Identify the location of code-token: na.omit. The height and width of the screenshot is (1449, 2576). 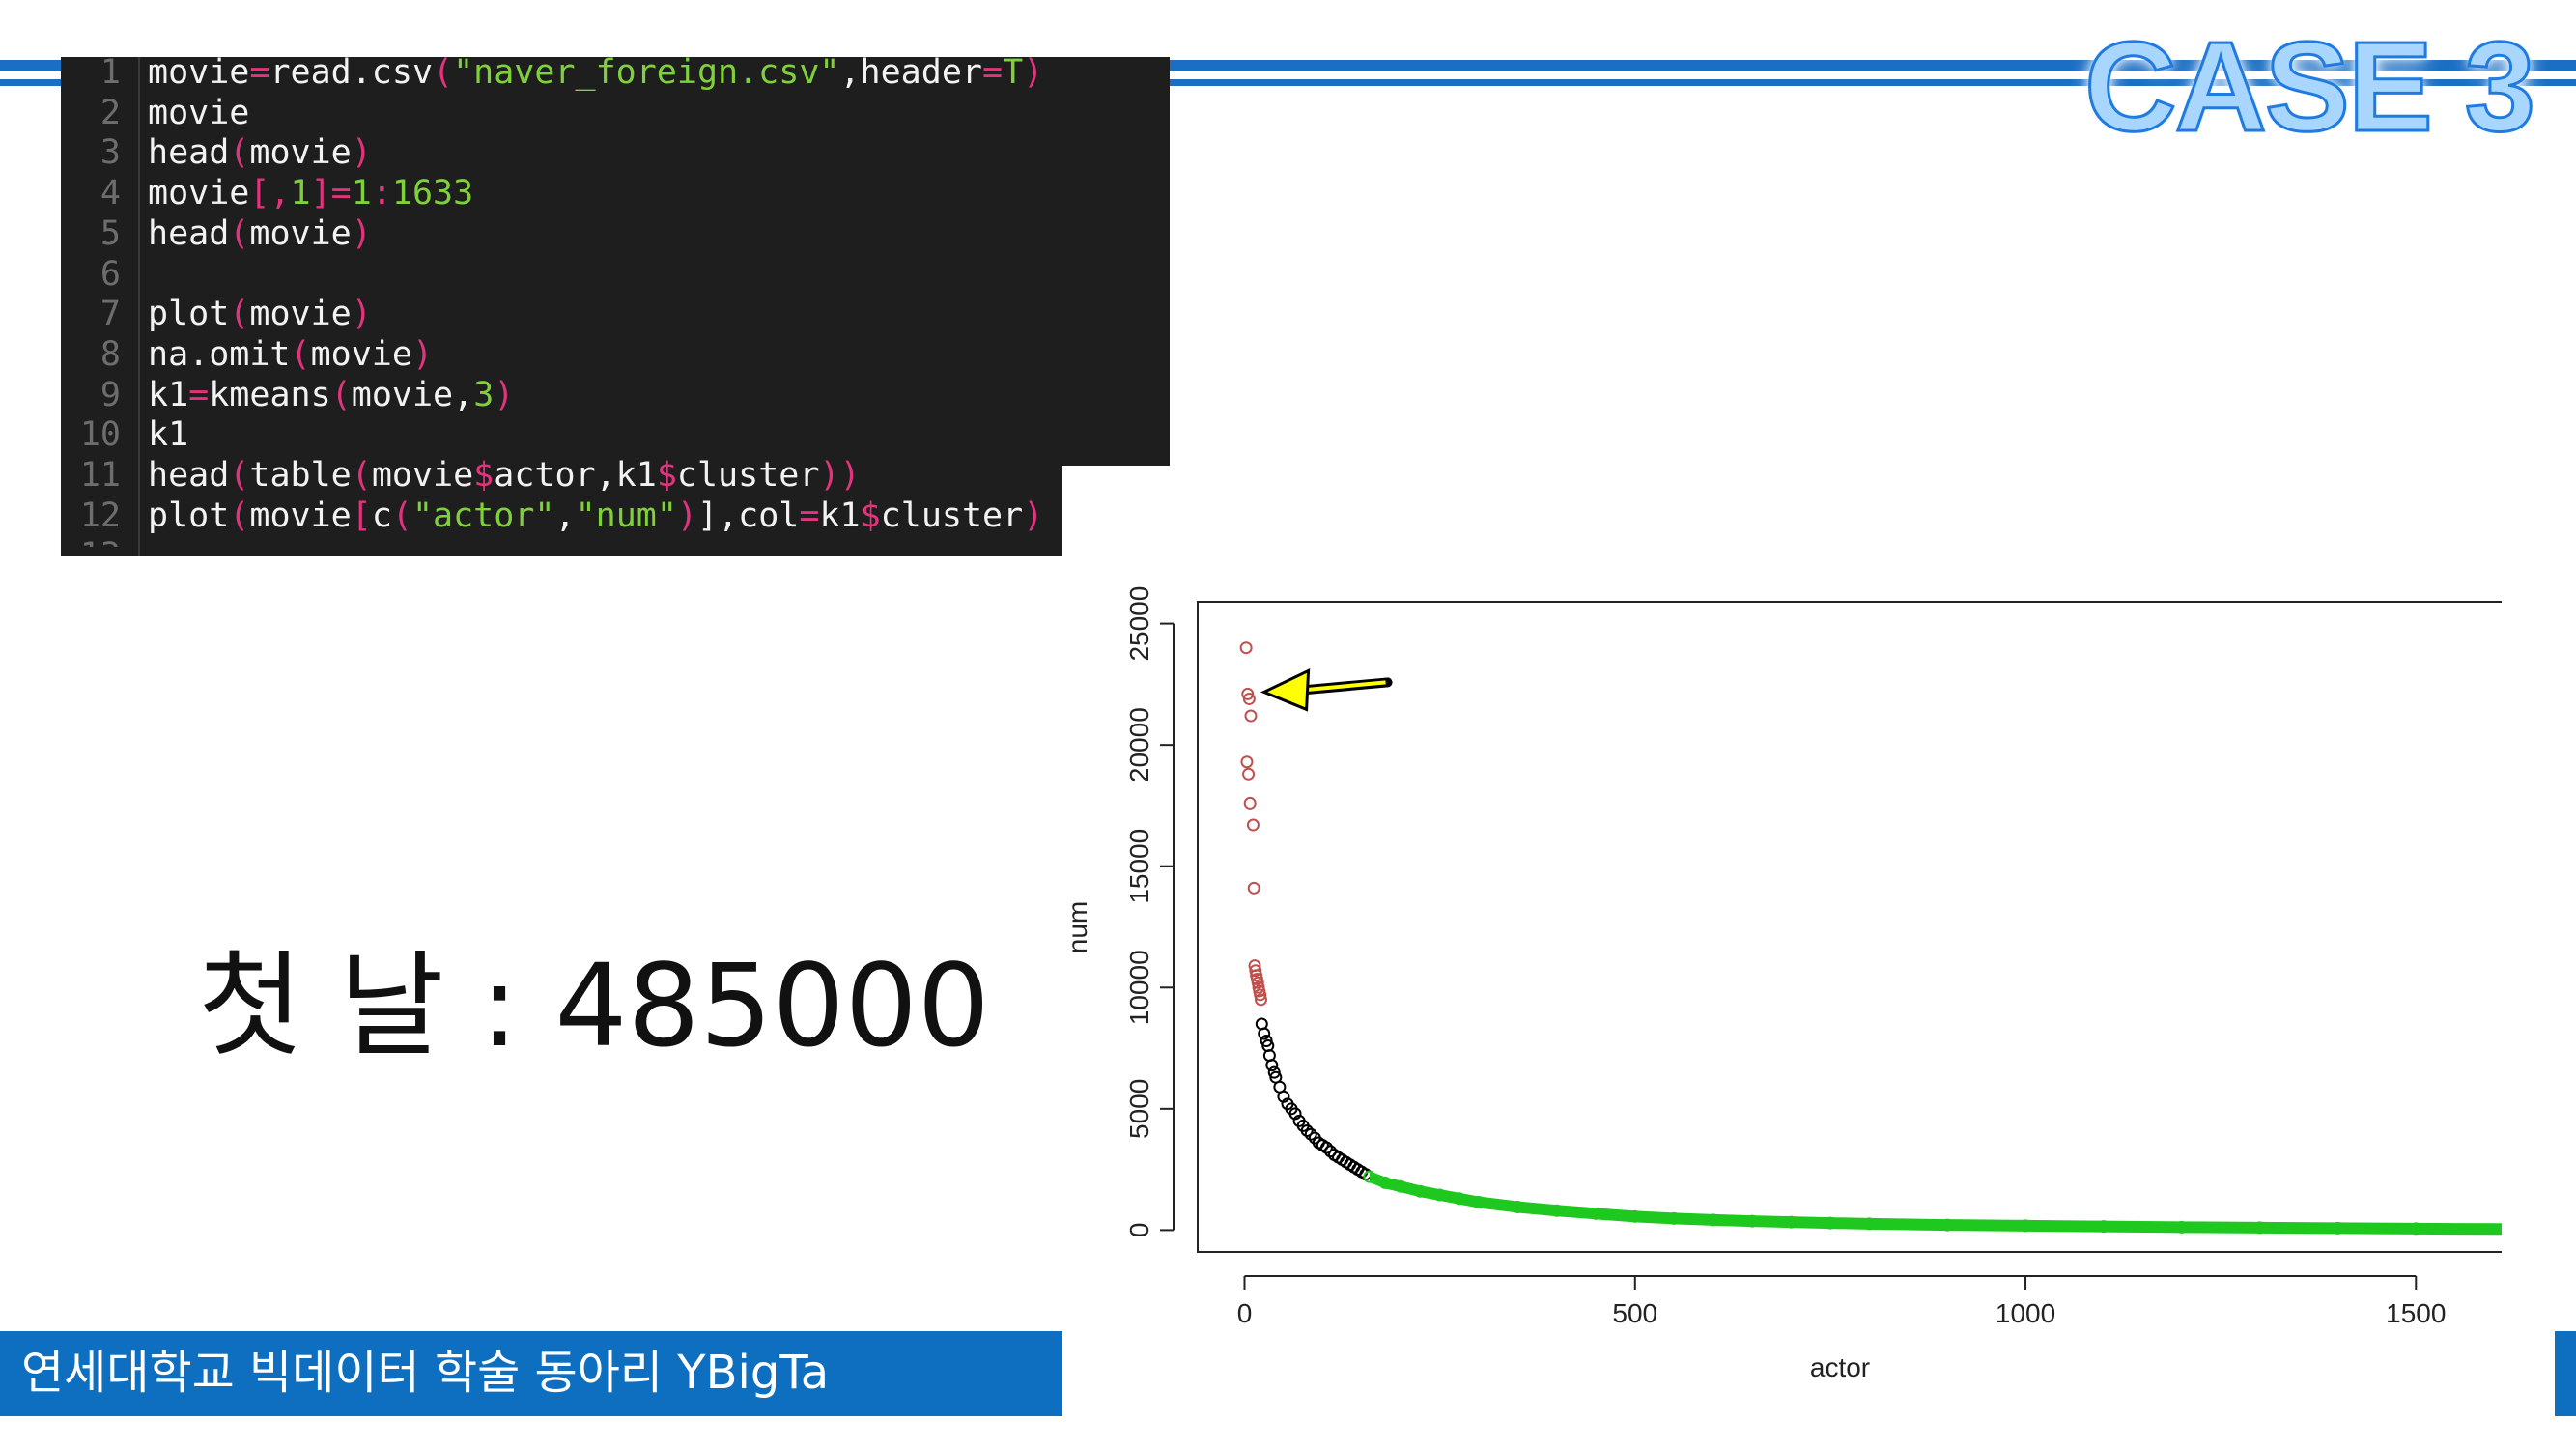
(219, 354).